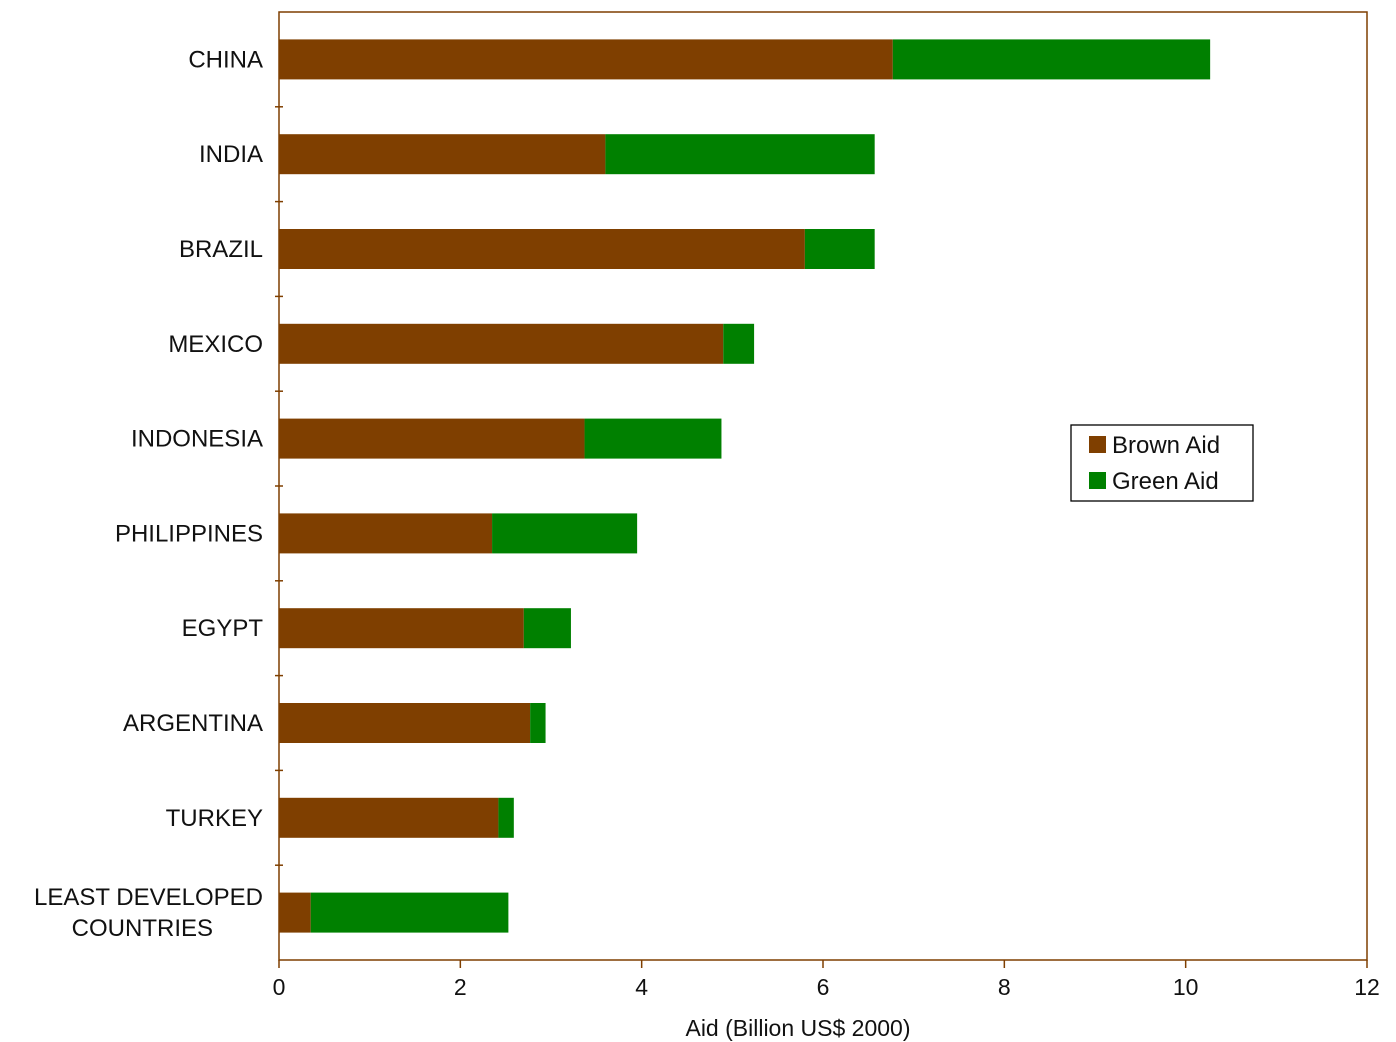 This screenshot has height=1042, width=1396. What do you see at coordinates (460, 987) in the screenshot?
I see `x-tick-label: 2` at bounding box center [460, 987].